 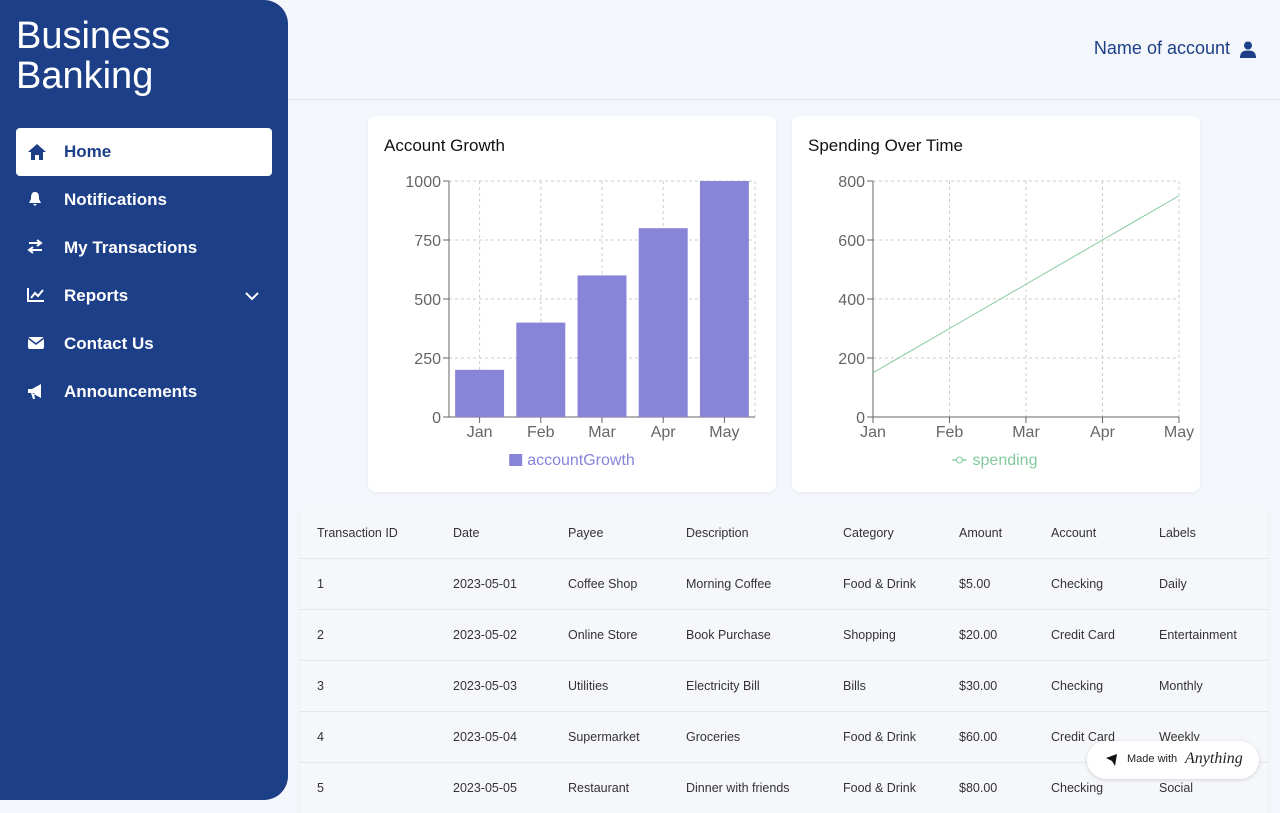 What do you see at coordinates (1248, 50) in the screenshot?
I see `user-icon` at bounding box center [1248, 50].